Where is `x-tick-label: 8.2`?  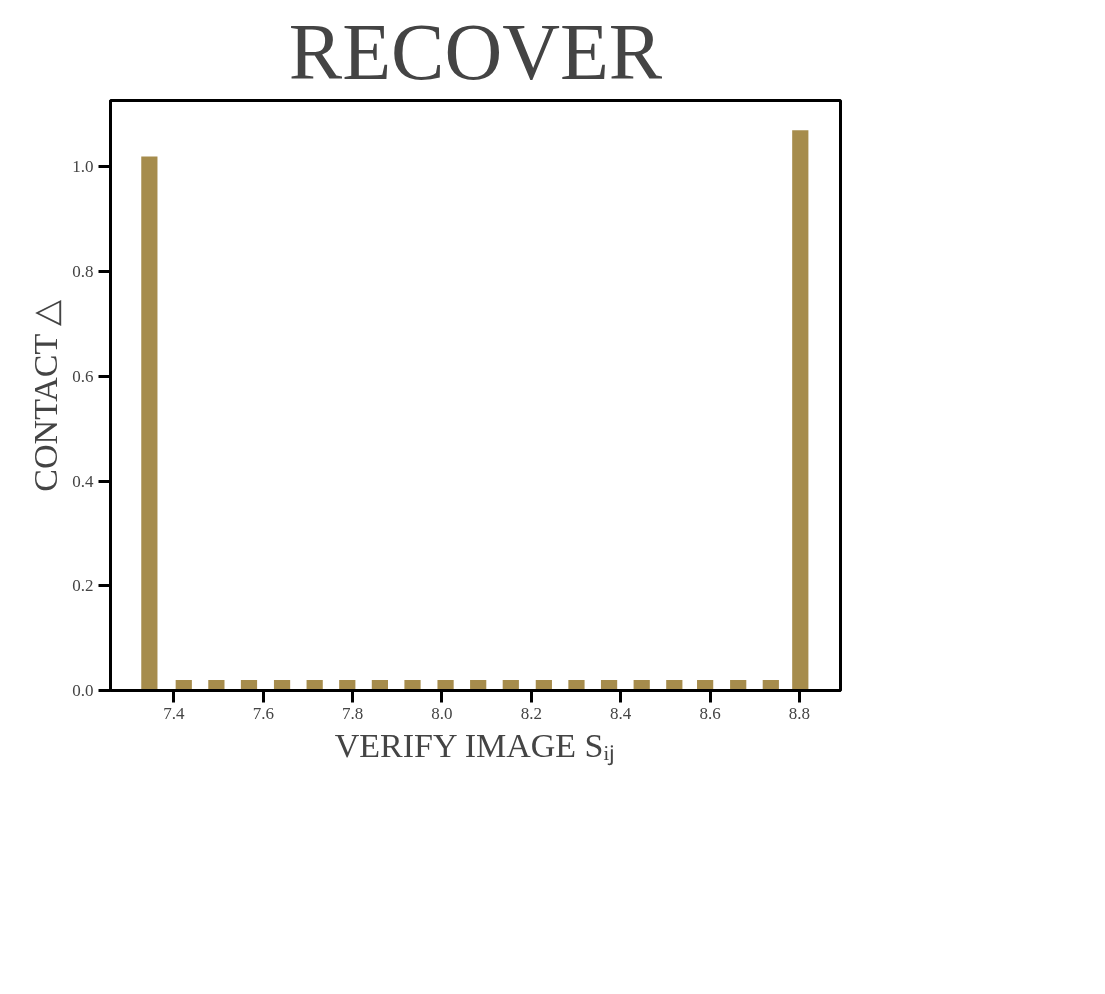
x-tick-label: 8.2 is located at coordinates (531, 713).